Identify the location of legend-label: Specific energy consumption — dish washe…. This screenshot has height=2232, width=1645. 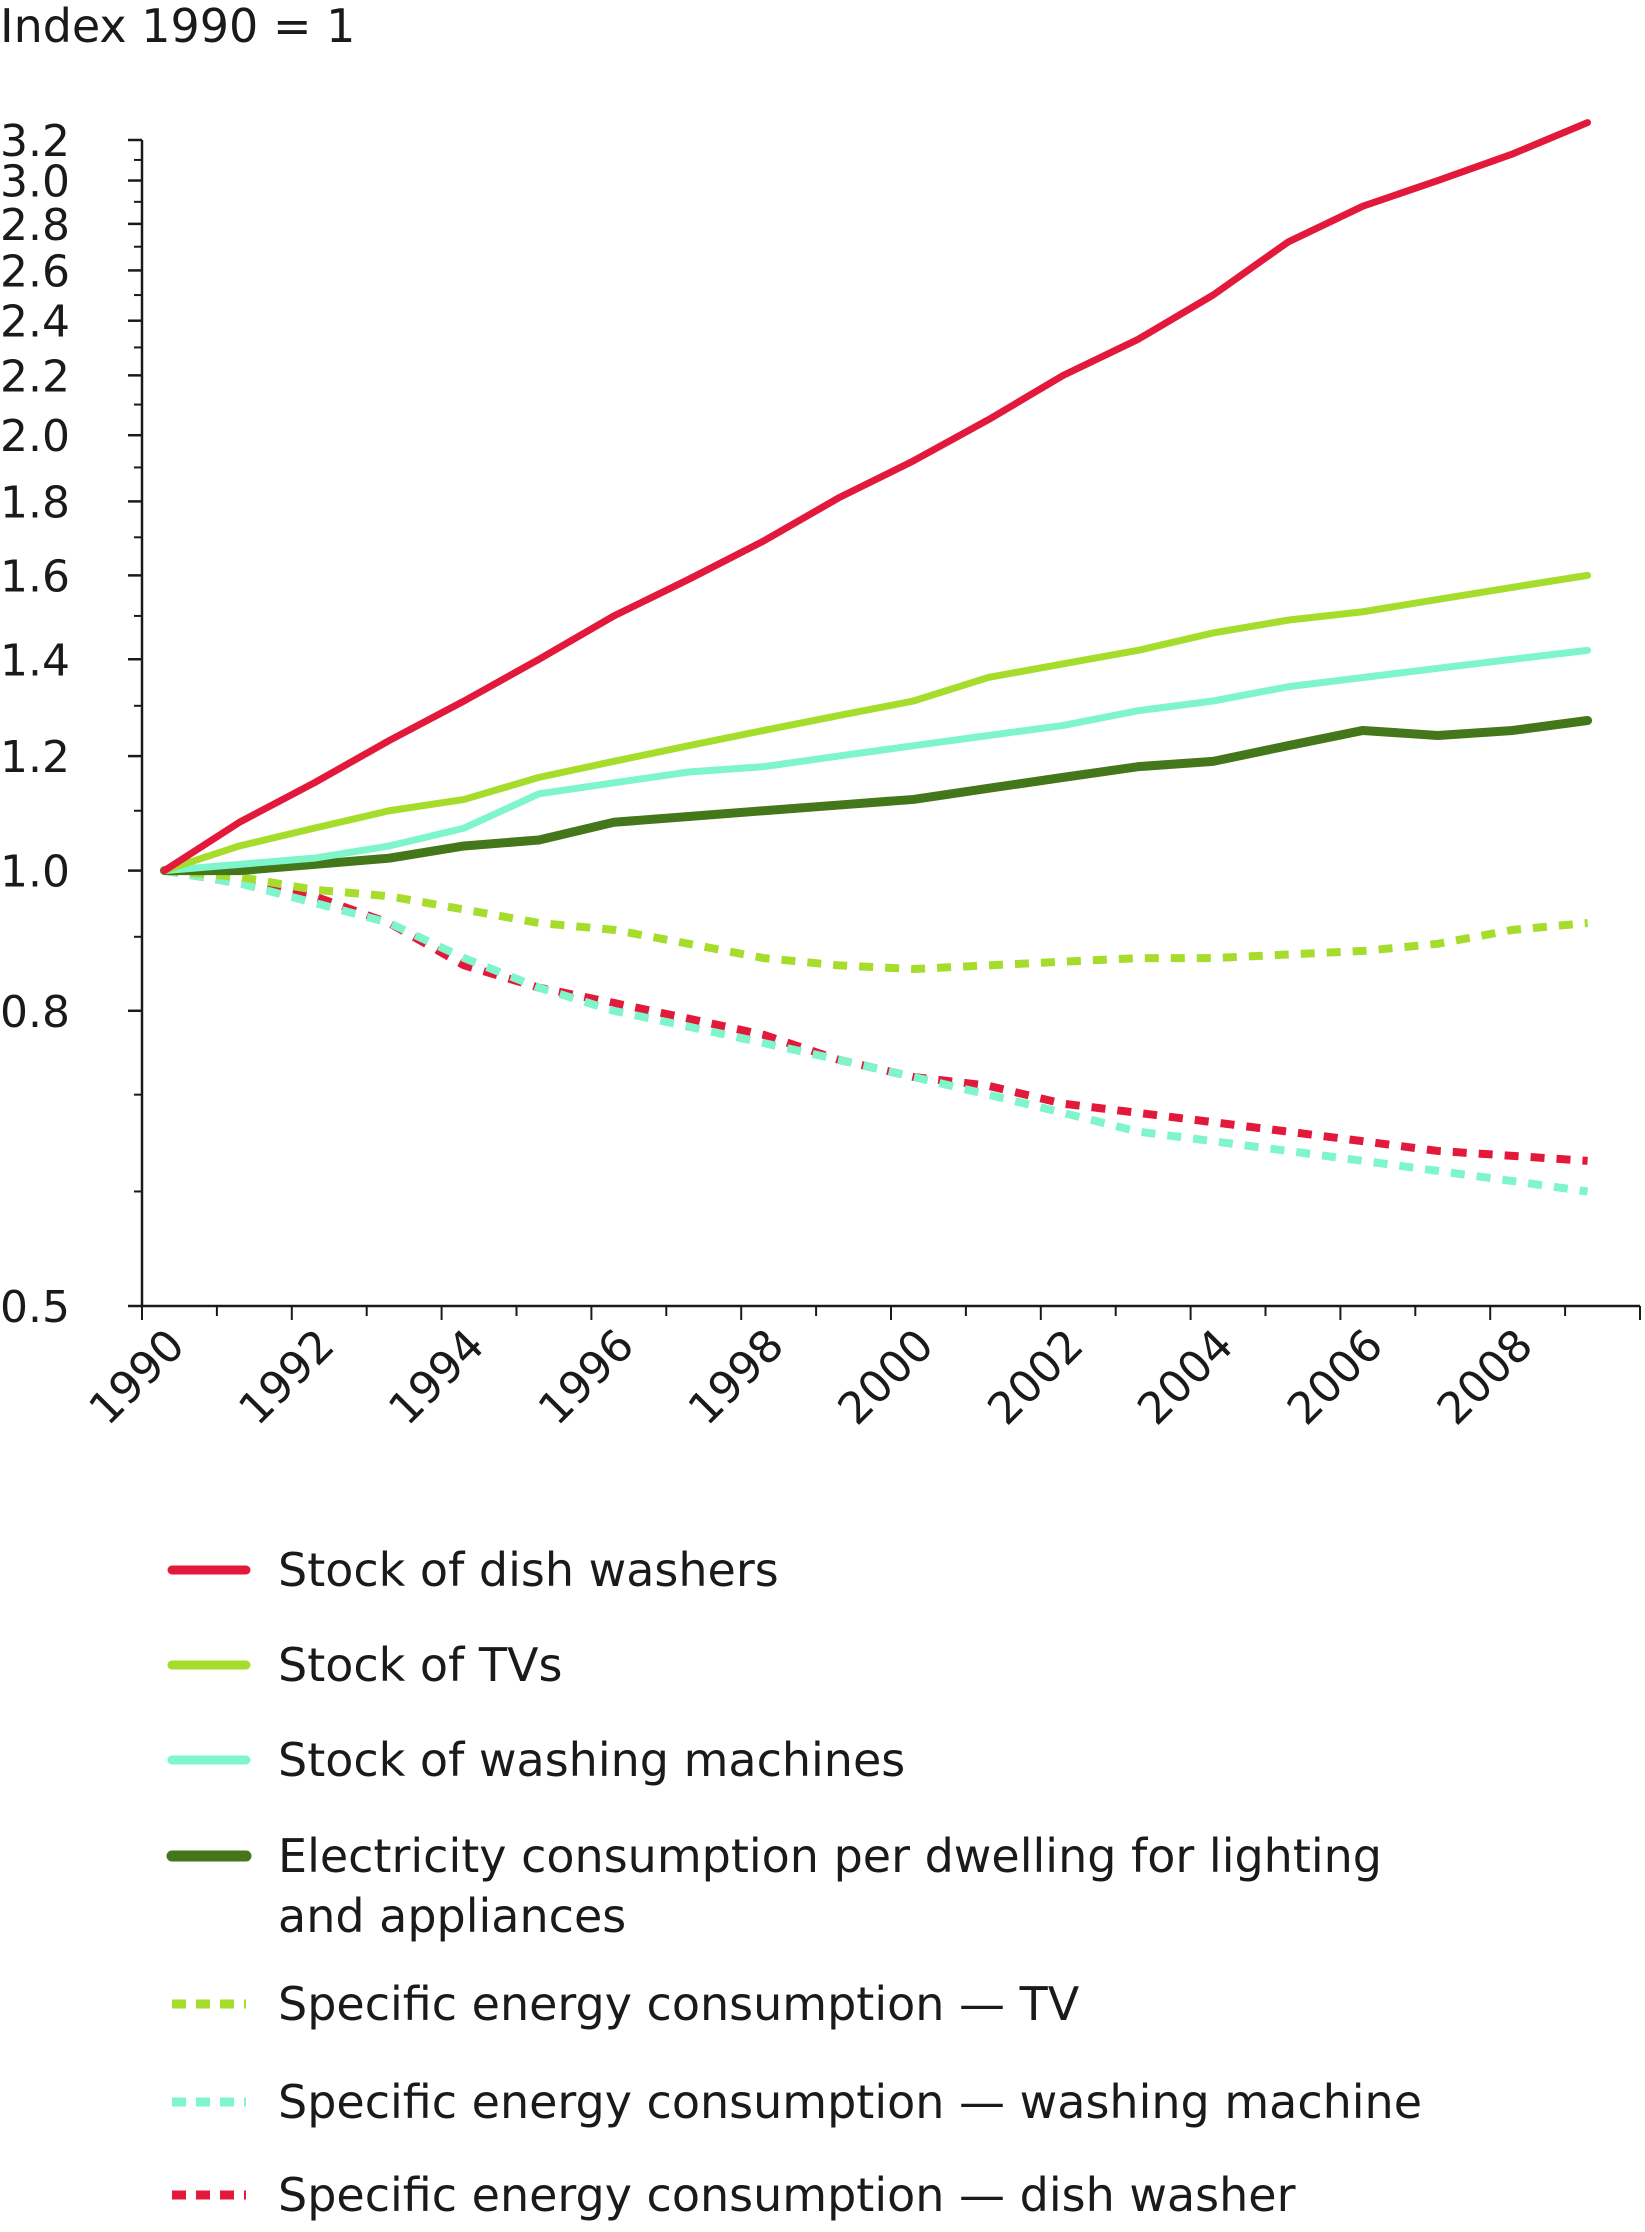
(787, 2195).